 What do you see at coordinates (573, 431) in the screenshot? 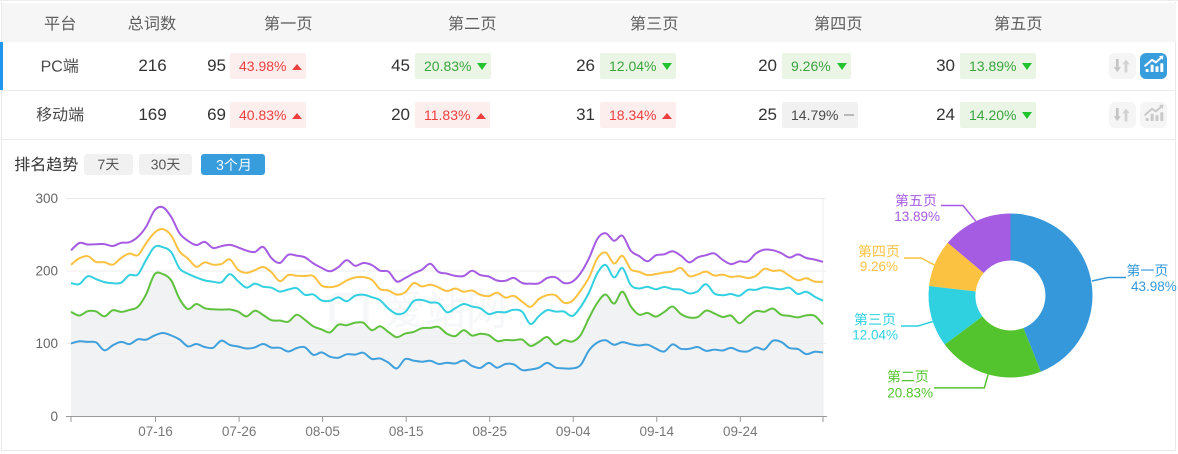
I see `svg-text: 09-04` at bounding box center [573, 431].